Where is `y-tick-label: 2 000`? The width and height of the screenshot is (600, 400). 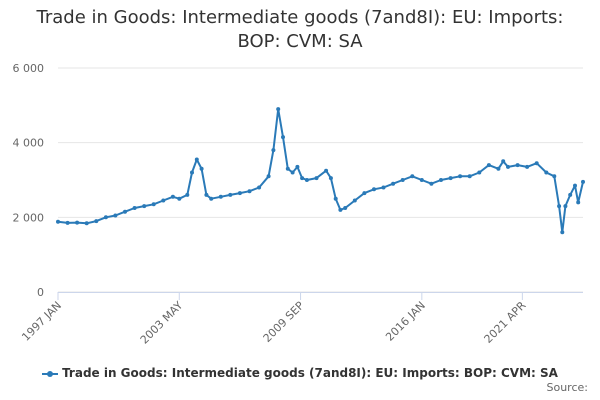 y-tick-label: 2 000 is located at coordinates (29, 217).